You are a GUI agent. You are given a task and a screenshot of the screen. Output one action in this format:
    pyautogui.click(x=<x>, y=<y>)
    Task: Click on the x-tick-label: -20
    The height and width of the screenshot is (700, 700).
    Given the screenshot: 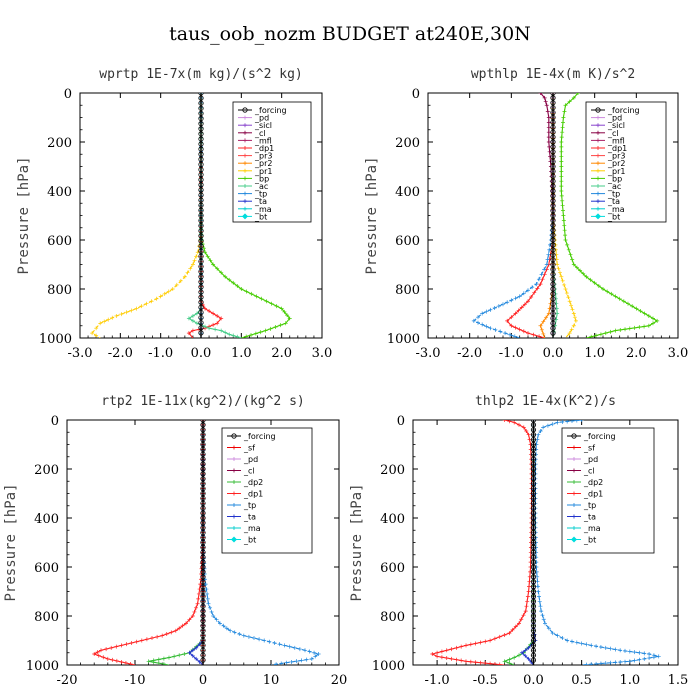 What is the action you would take?
    pyautogui.click(x=67, y=680)
    